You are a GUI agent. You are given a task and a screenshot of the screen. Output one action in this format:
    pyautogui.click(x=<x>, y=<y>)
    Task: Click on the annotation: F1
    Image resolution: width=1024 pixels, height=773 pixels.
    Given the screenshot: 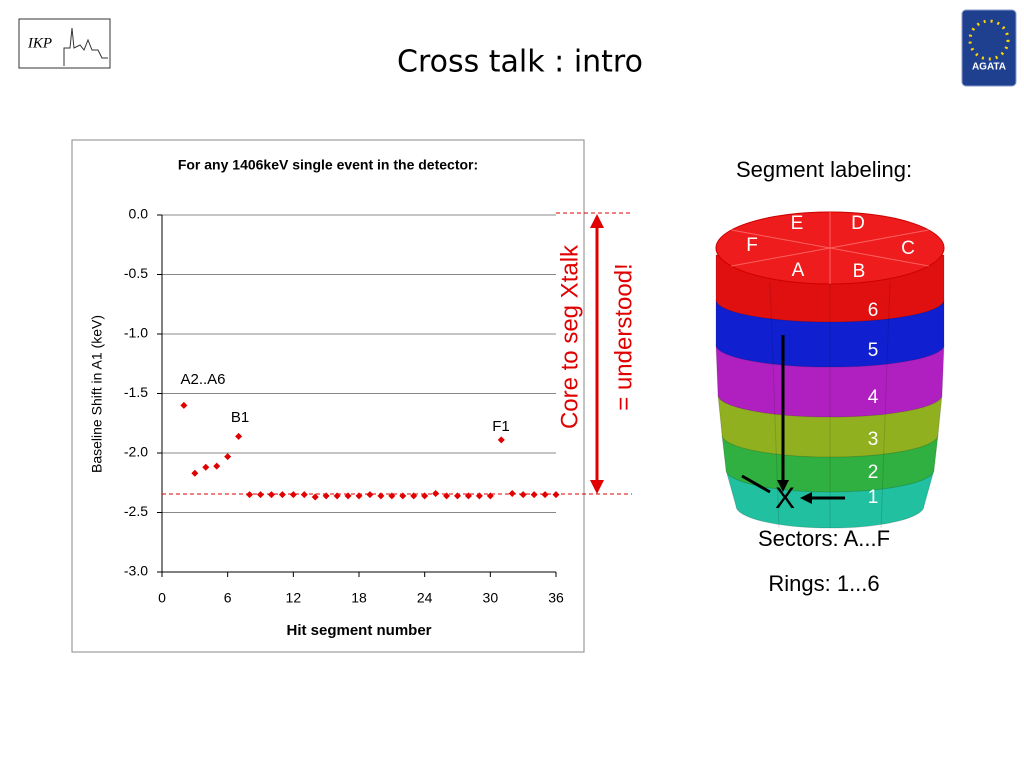 What is the action you would take?
    pyautogui.click(x=501, y=426)
    